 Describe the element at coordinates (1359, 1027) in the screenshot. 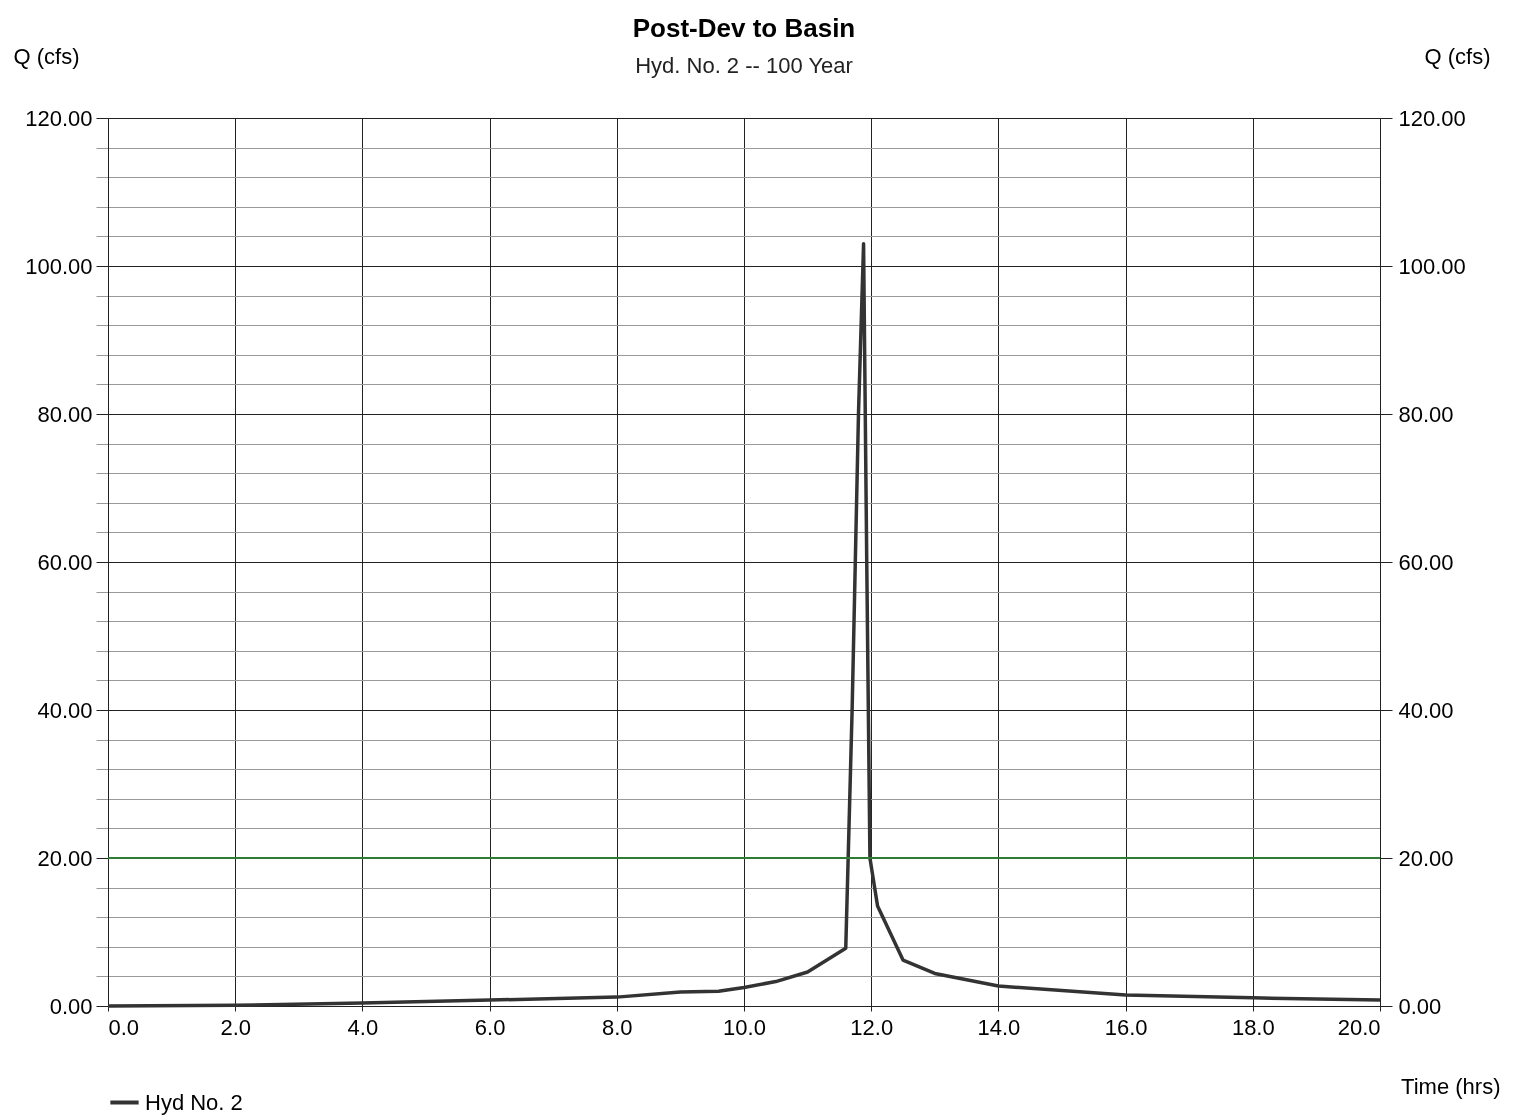

I see `x-tick-label: 20.0` at that location.